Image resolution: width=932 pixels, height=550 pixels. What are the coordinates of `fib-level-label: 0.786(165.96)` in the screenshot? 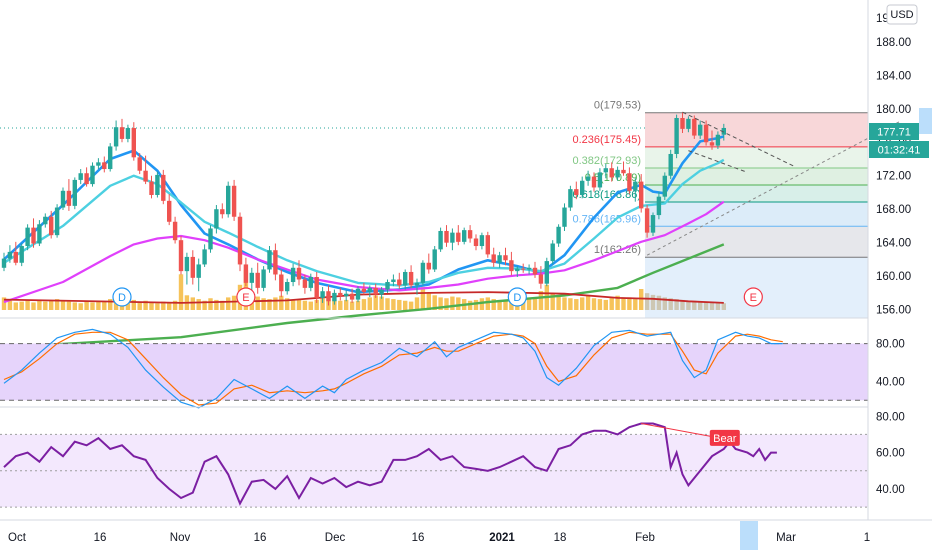 It's located at (607, 219).